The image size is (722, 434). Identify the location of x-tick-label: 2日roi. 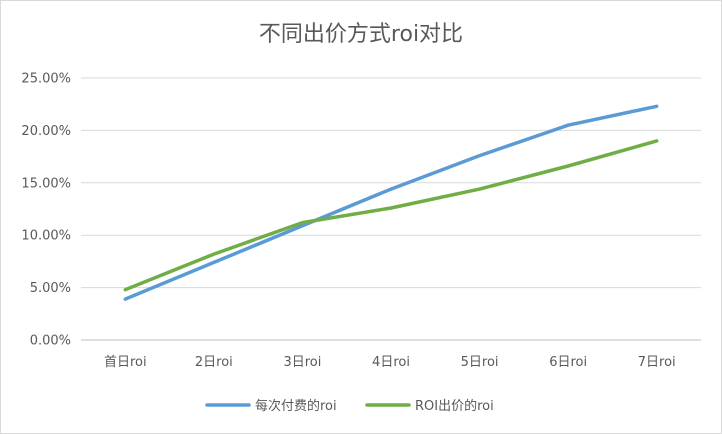
(214, 362).